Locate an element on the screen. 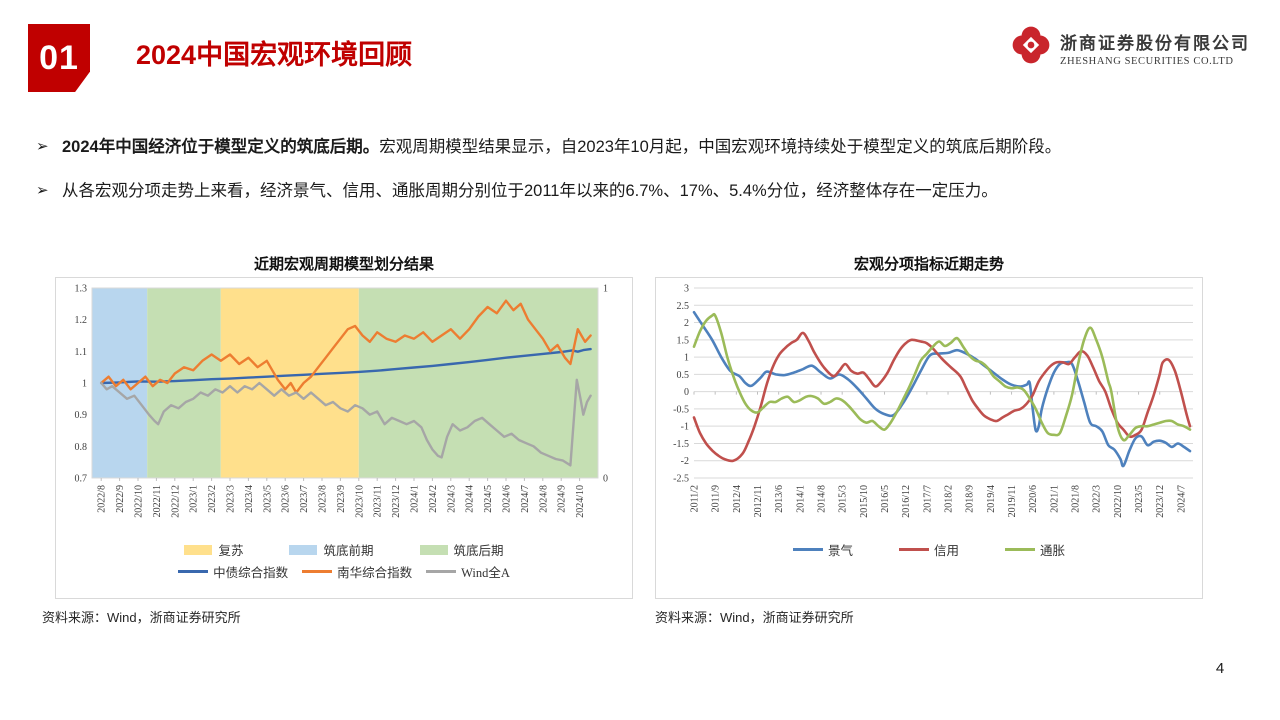 The image size is (1280, 720). svg-text: 2023/7 is located at coordinates (304, 499).